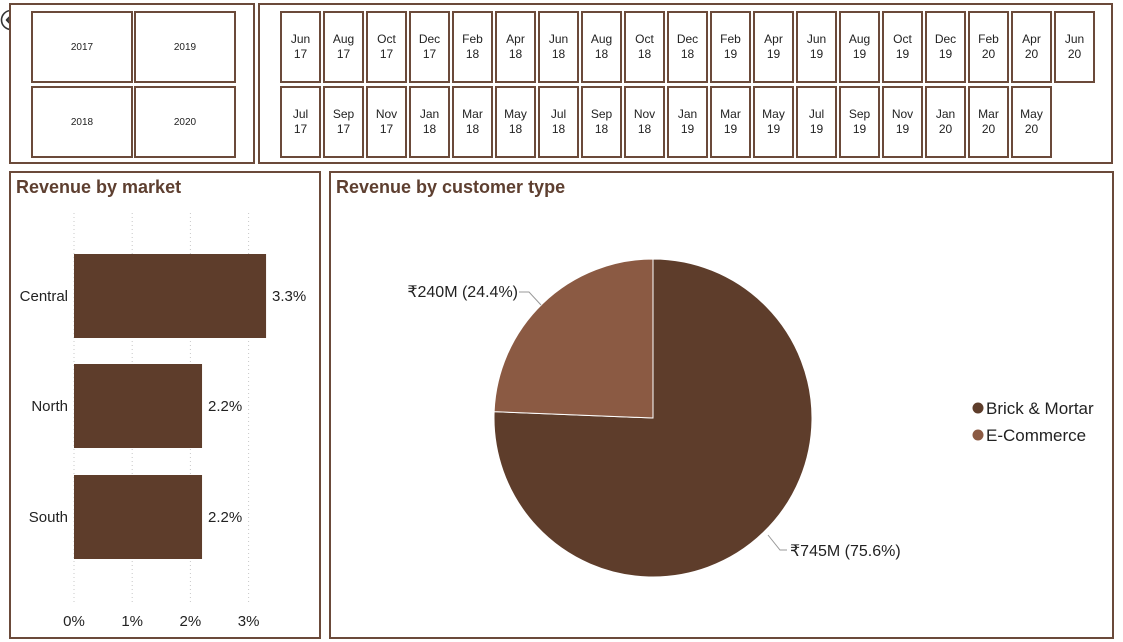 The height and width of the screenshot is (642, 1123). I want to click on month-tile: Dec 17, so click(429, 47).